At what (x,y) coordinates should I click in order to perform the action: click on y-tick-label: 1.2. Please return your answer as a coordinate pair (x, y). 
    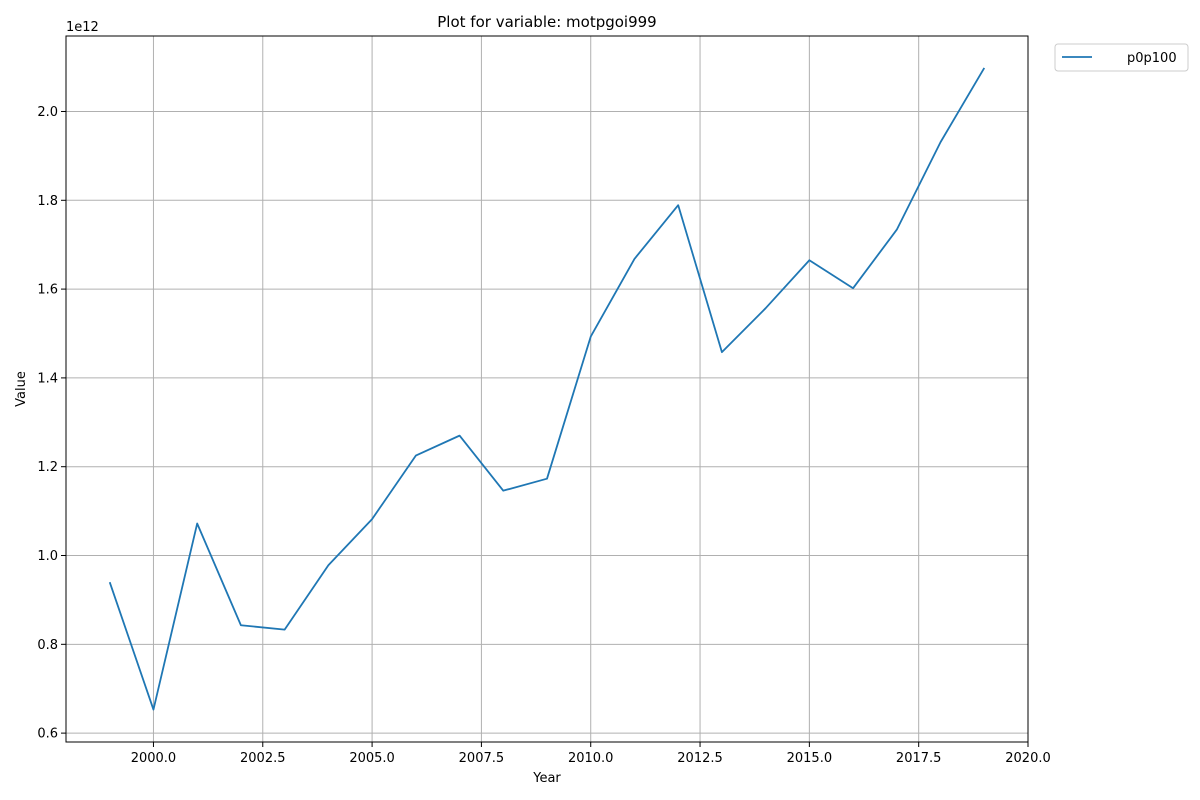
    Looking at the image, I should click on (47, 467).